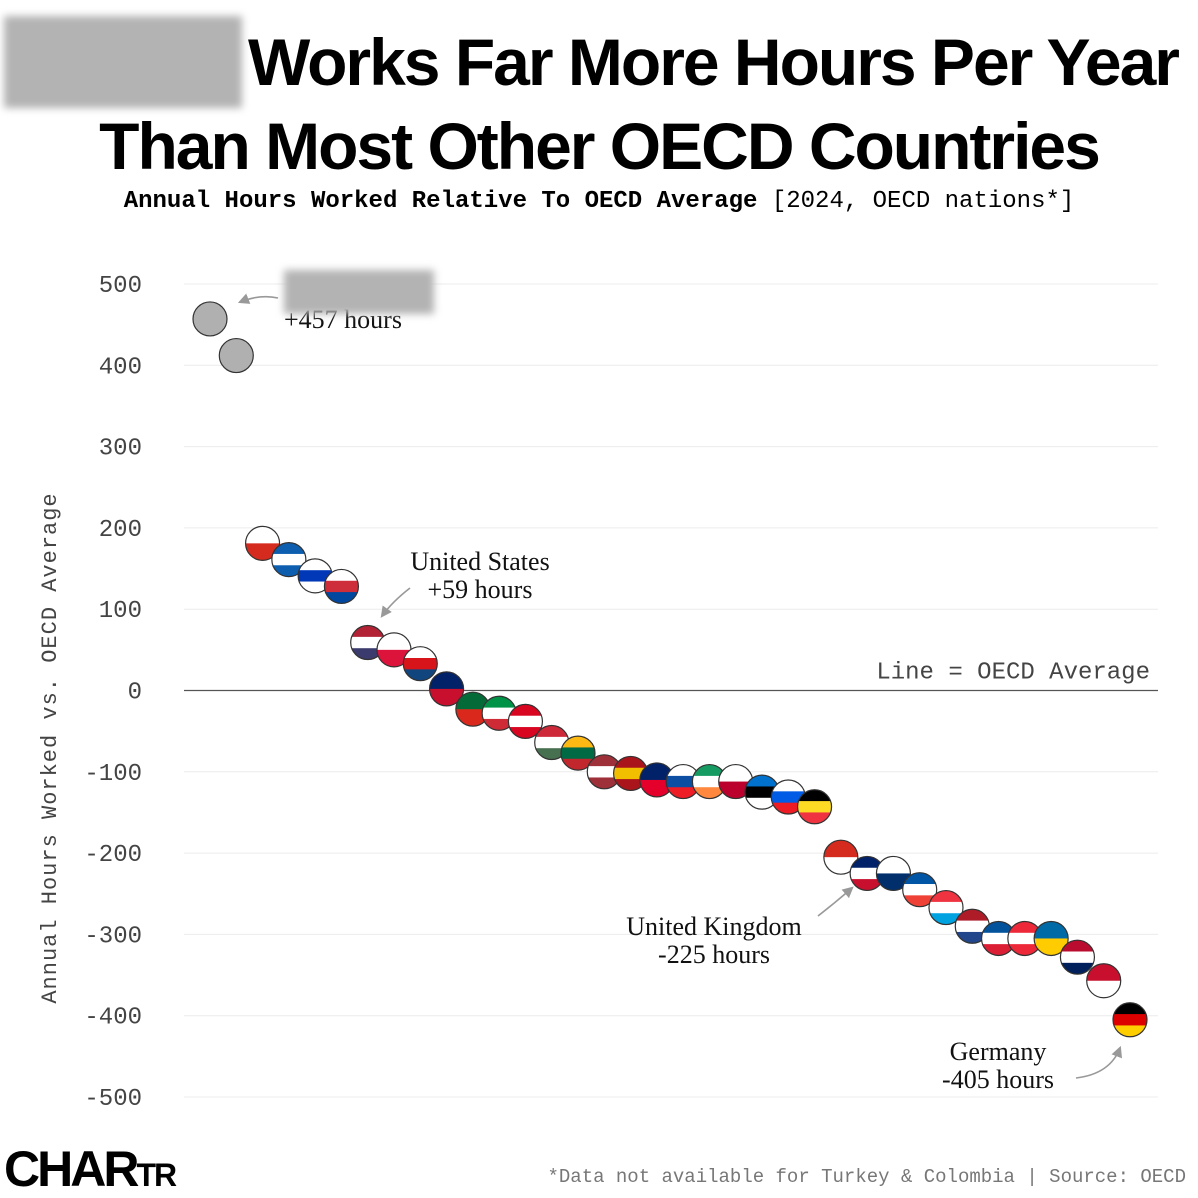 The image size is (1198, 1198). Describe the element at coordinates (446, 689) in the screenshot. I see `data-point: New Zealand` at that location.